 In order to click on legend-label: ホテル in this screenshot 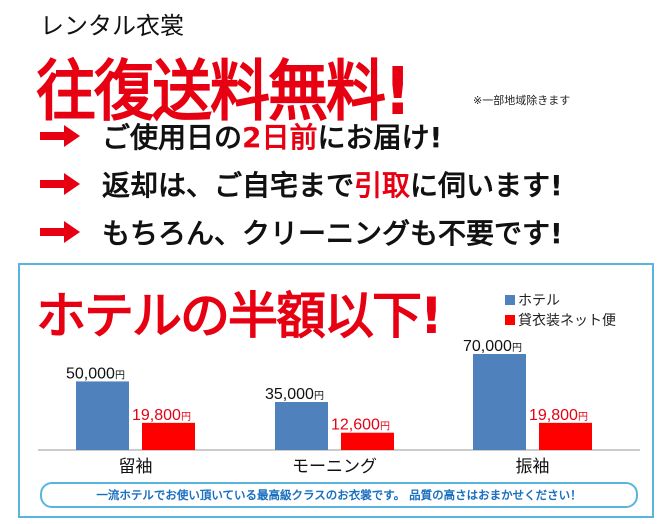, I will do `click(539, 301)`.